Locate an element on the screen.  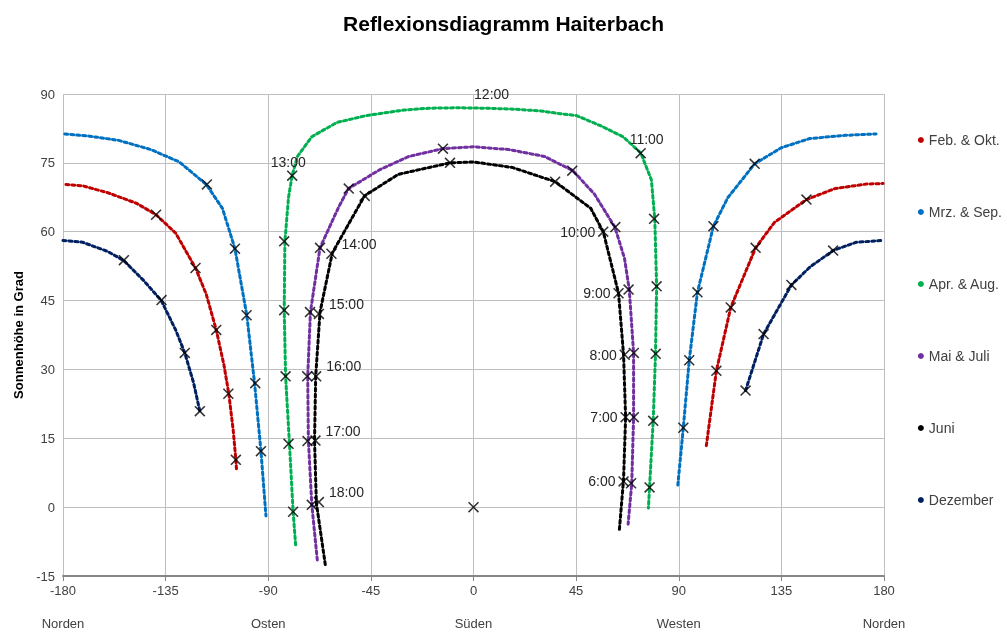
annotation: 10:00 is located at coordinates (578, 231).